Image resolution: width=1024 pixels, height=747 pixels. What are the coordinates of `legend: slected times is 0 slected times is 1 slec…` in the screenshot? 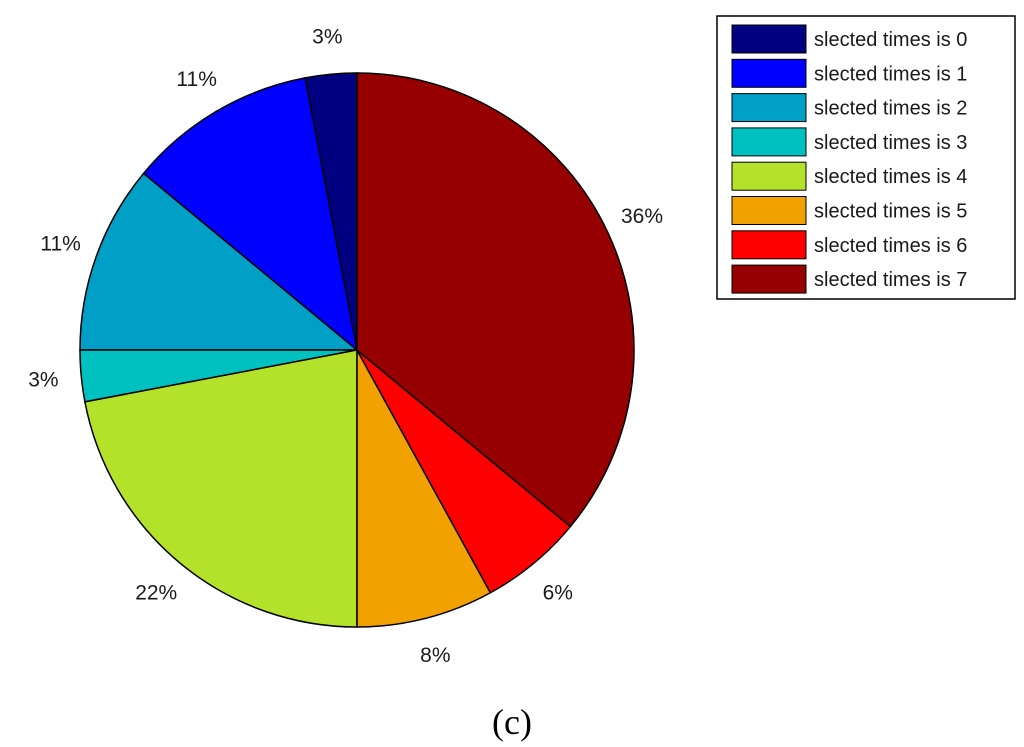 It's located at (866, 157).